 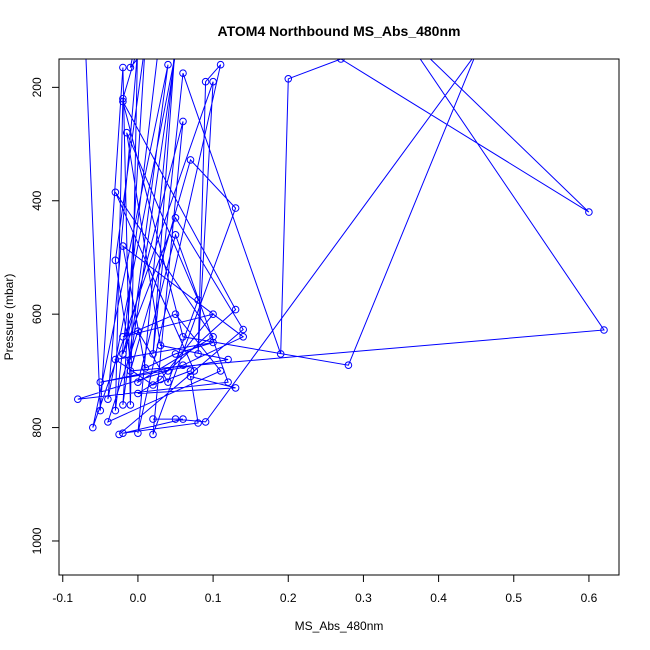 What do you see at coordinates (438, 598) in the screenshot?
I see `x-tick-label: 0.4` at bounding box center [438, 598].